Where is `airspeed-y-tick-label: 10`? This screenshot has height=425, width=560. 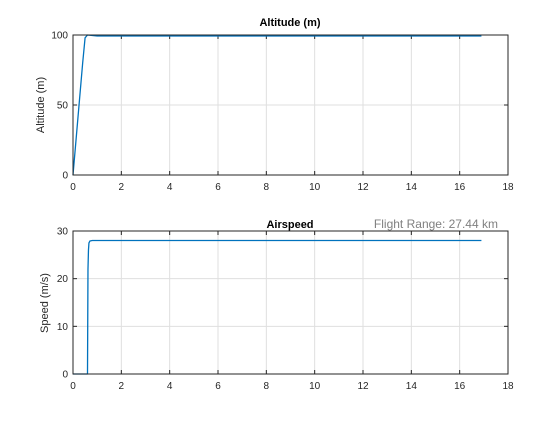 airspeed-y-tick-label: 10 is located at coordinates (63, 327).